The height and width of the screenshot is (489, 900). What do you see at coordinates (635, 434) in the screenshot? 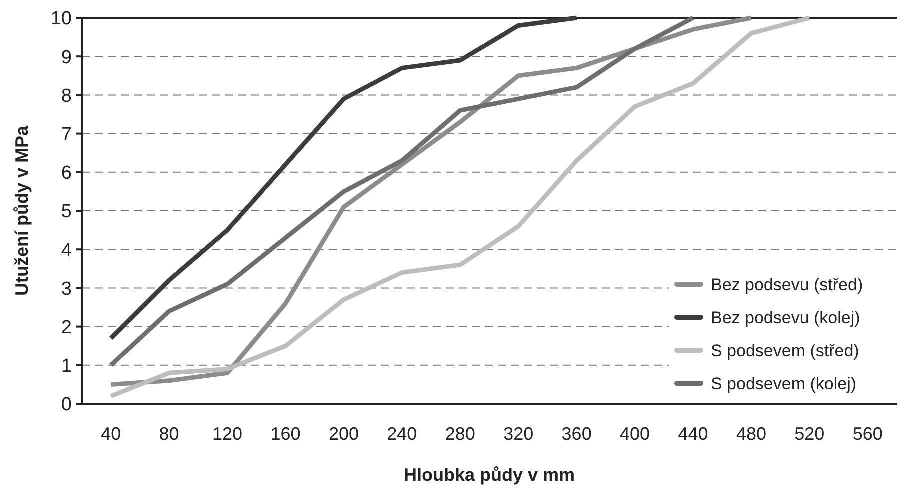
I see `x-tick-label: 400` at bounding box center [635, 434].